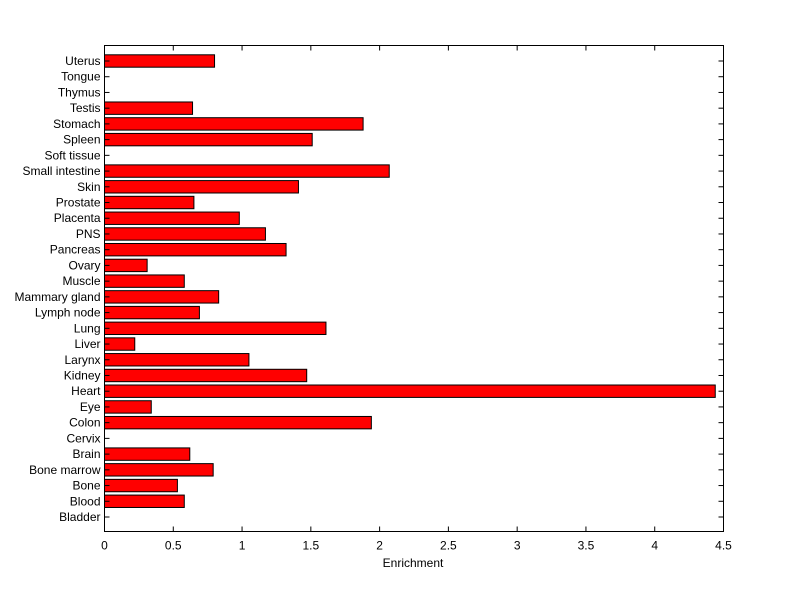 The width and height of the screenshot is (800, 599). Describe the element at coordinates (86, 486) in the screenshot. I see `y-tick-label: Bone` at that location.